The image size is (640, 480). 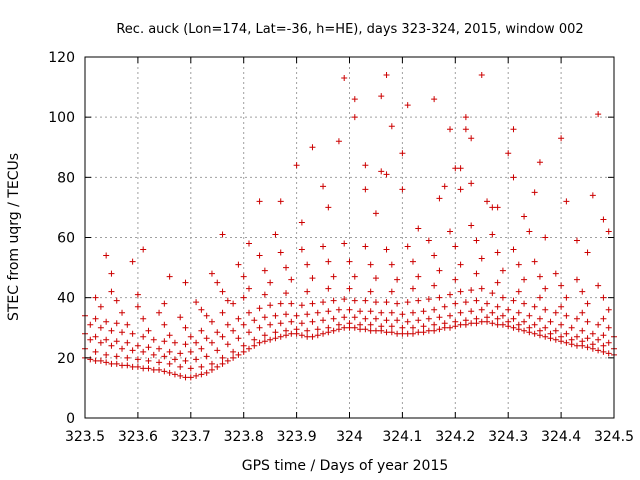 I want to click on y-tick-label: 80, so click(x=66, y=178).